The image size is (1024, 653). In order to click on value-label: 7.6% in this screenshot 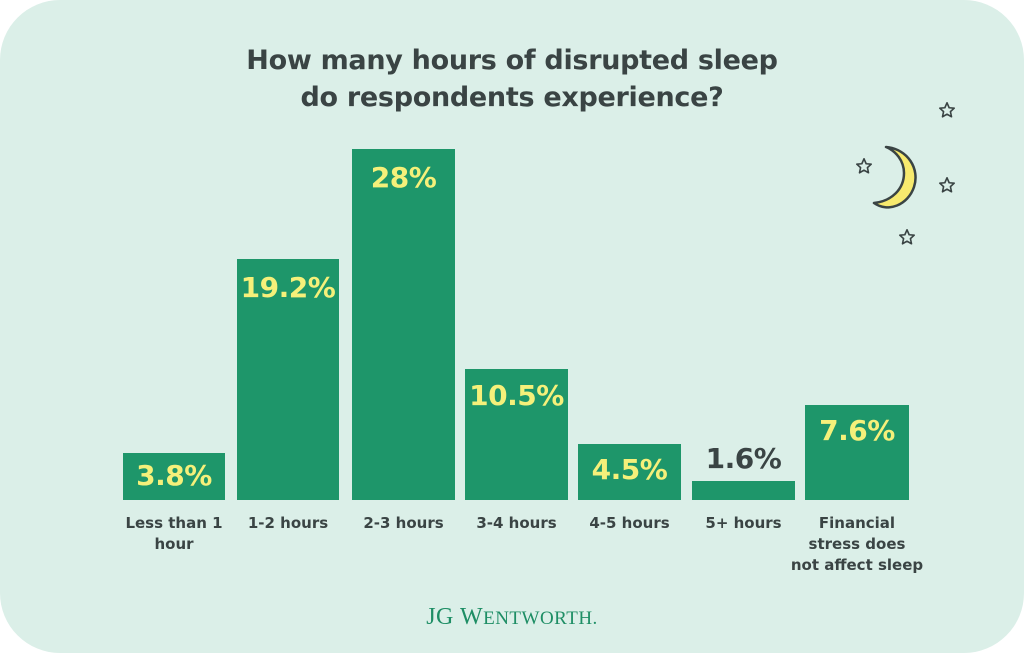, I will do `click(857, 430)`.